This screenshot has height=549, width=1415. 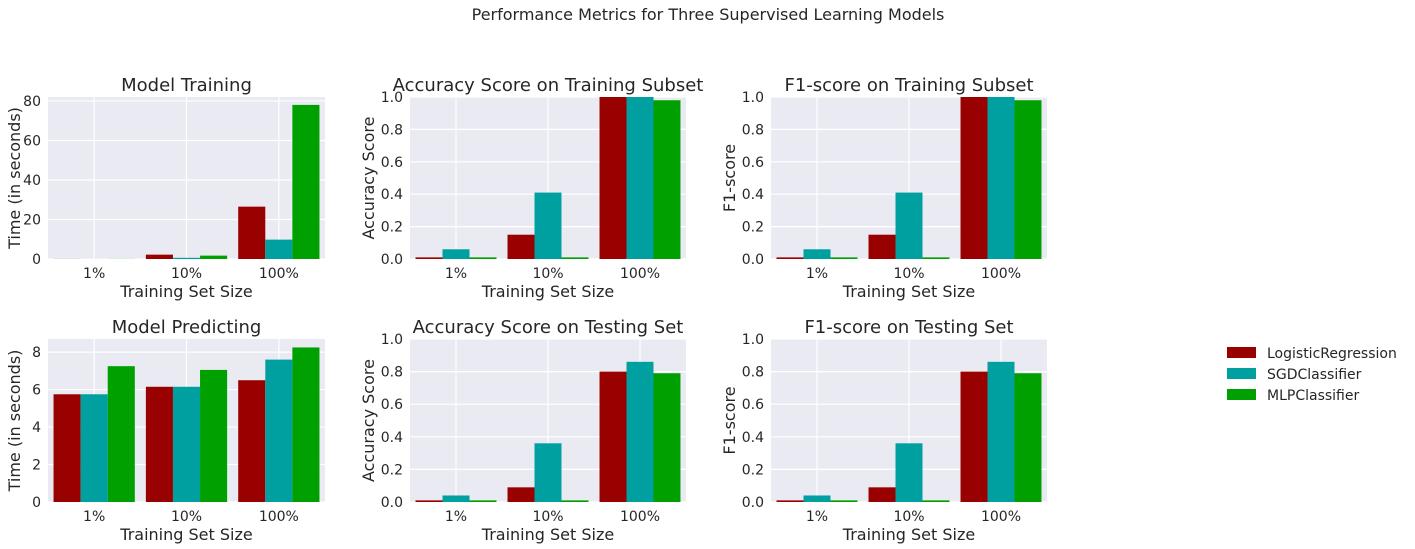 I want to click on y-tick-label: 4, so click(x=36, y=428).